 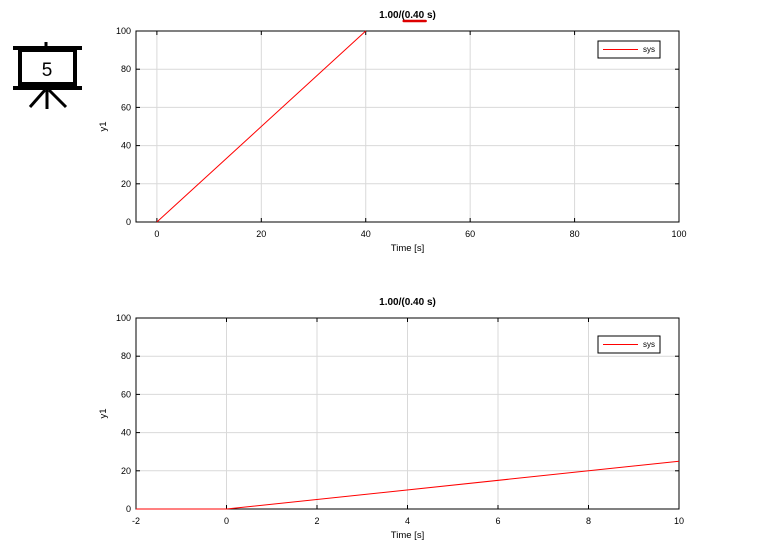 What do you see at coordinates (678, 234) in the screenshot?
I see `x-tick-label: 100` at bounding box center [678, 234].